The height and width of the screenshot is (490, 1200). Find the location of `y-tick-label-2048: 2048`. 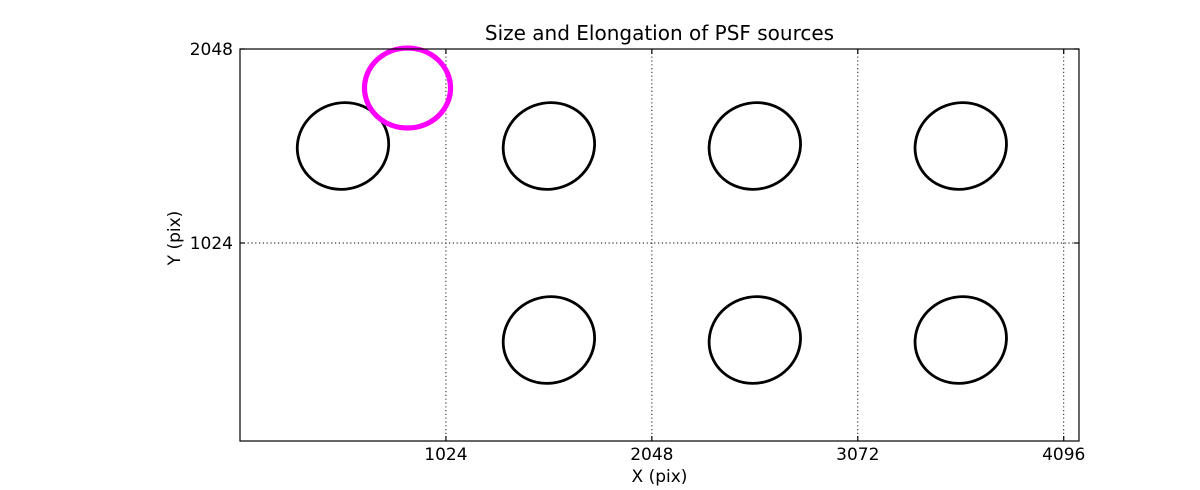

y-tick-label-2048: 2048 is located at coordinates (211, 50).